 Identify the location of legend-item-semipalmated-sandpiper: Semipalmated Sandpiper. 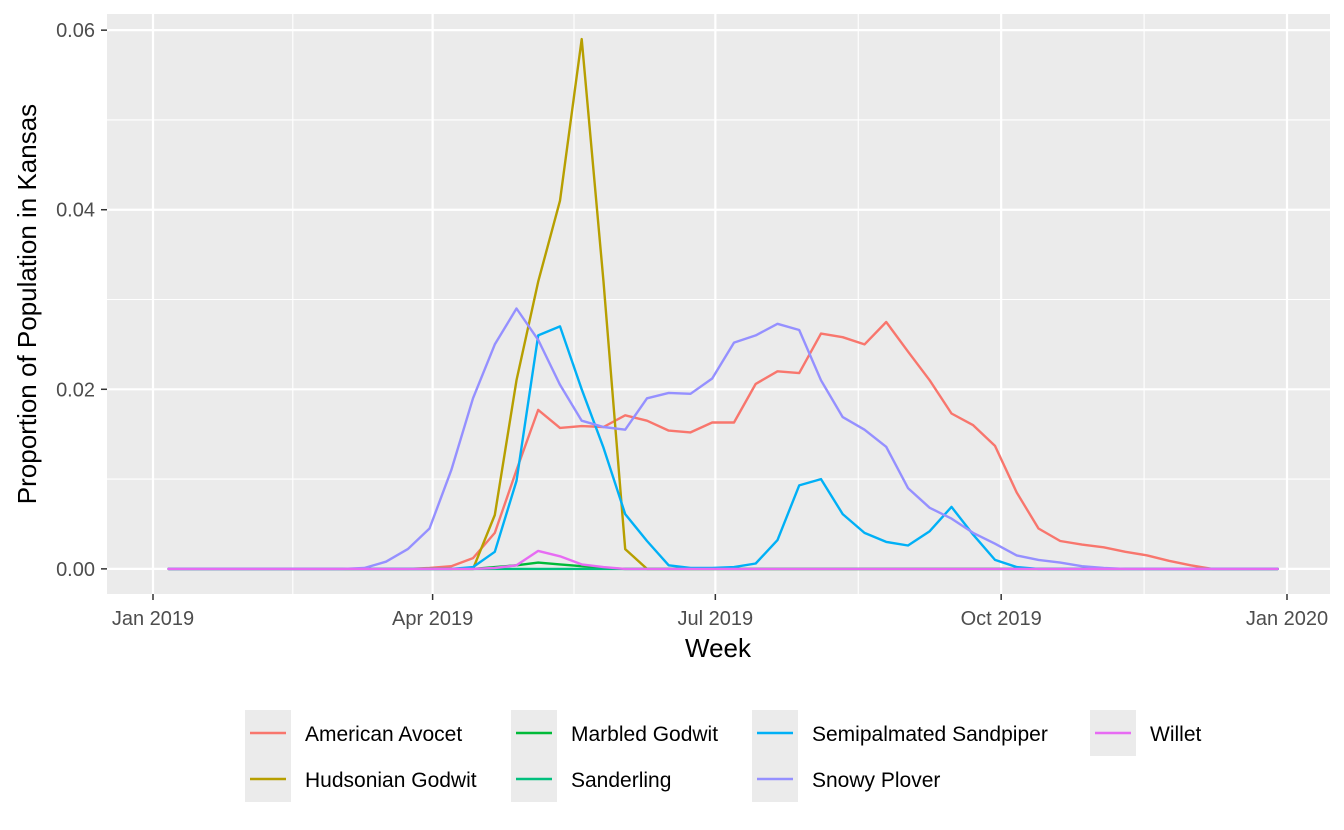
(900, 733).